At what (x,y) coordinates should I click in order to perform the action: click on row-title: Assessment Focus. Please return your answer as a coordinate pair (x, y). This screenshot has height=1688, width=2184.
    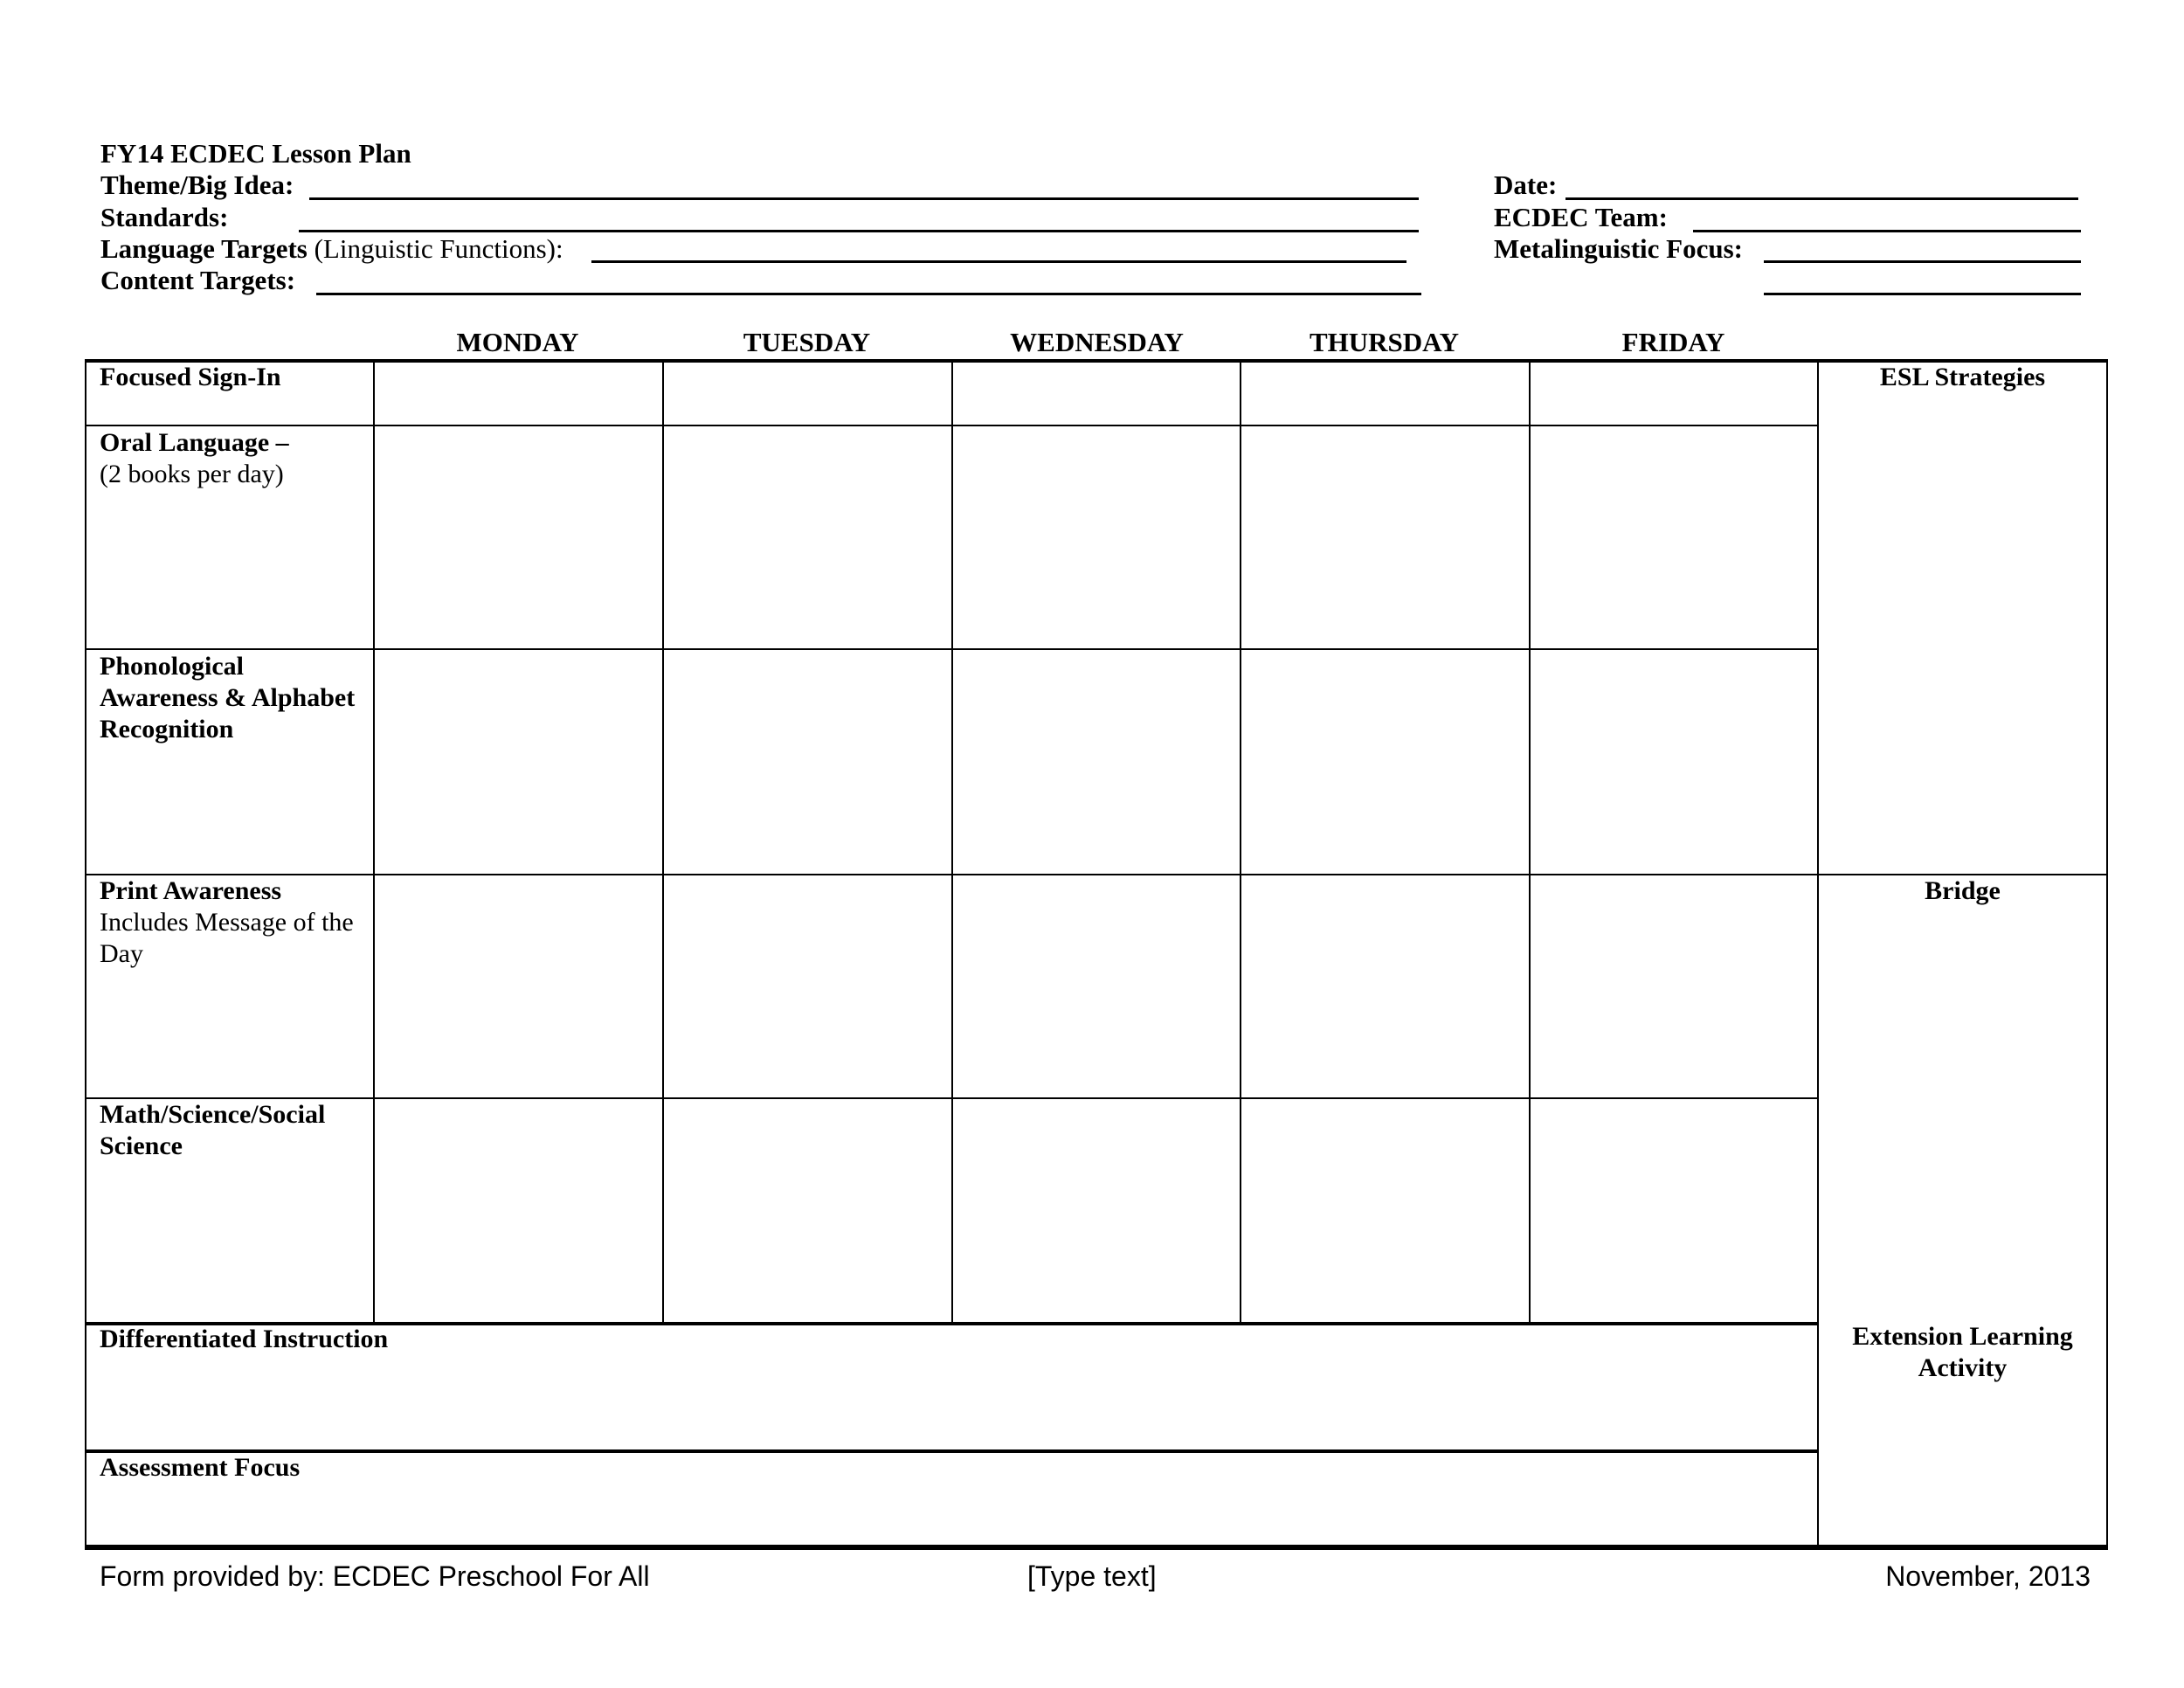
    Looking at the image, I should click on (200, 1467).